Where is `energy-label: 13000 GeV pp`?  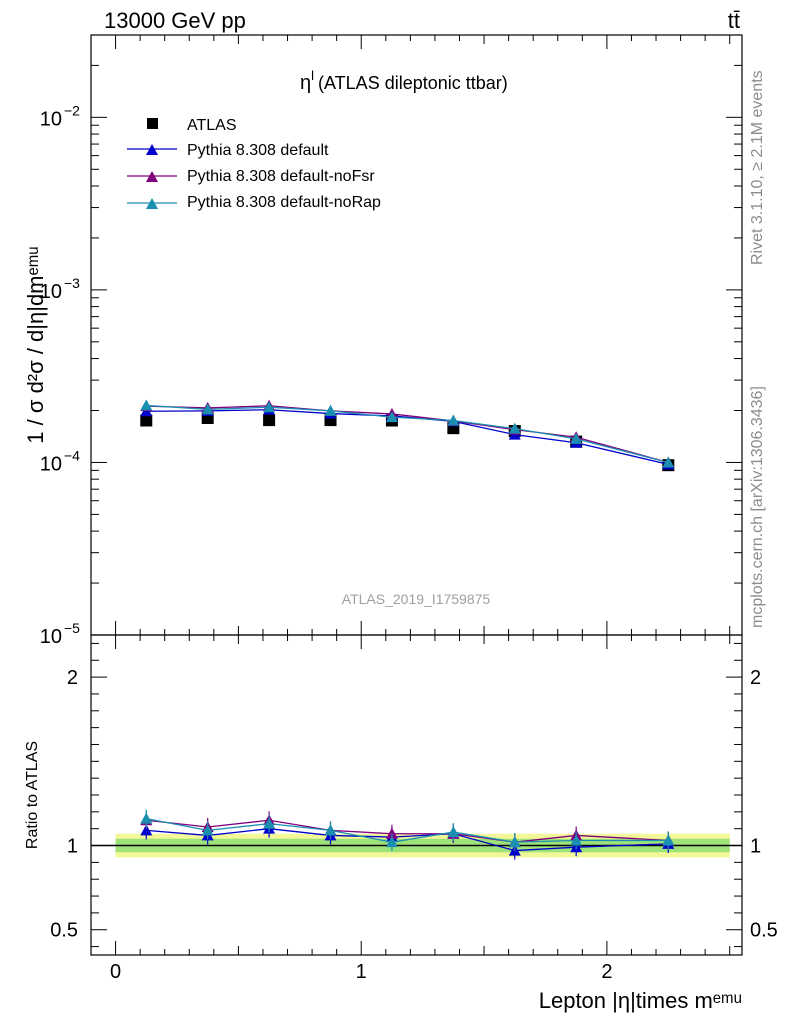
energy-label: 13000 GeV pp is located at coordinates (175, 20).